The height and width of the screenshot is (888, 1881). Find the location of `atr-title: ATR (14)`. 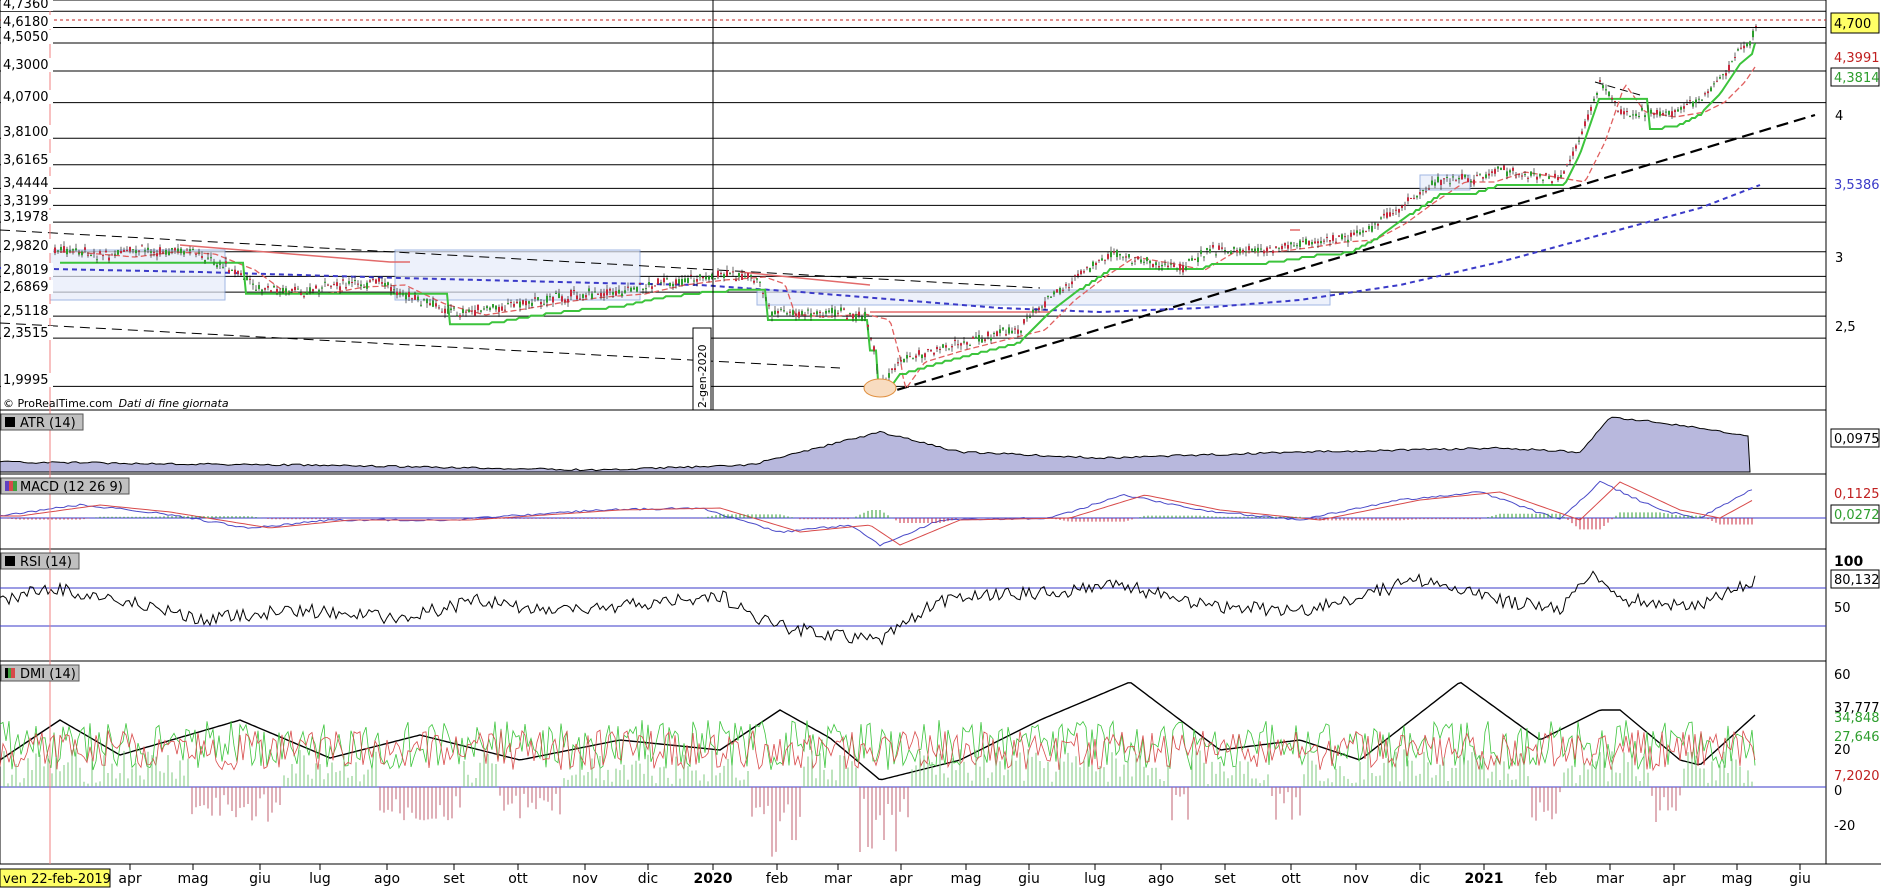

atr-title: ATR (14) is located at coordinates (42, 422).